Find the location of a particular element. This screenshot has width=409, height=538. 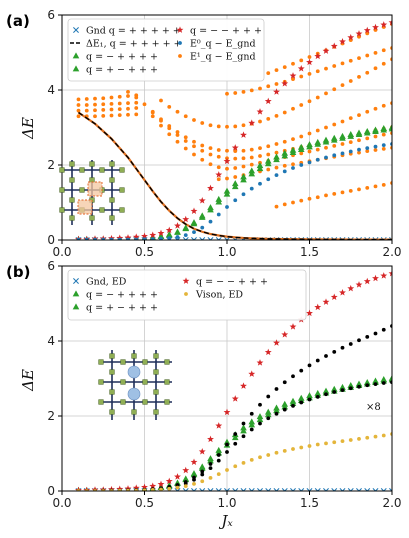

y-tick-label: 6 is located at coordinates (51, 15).